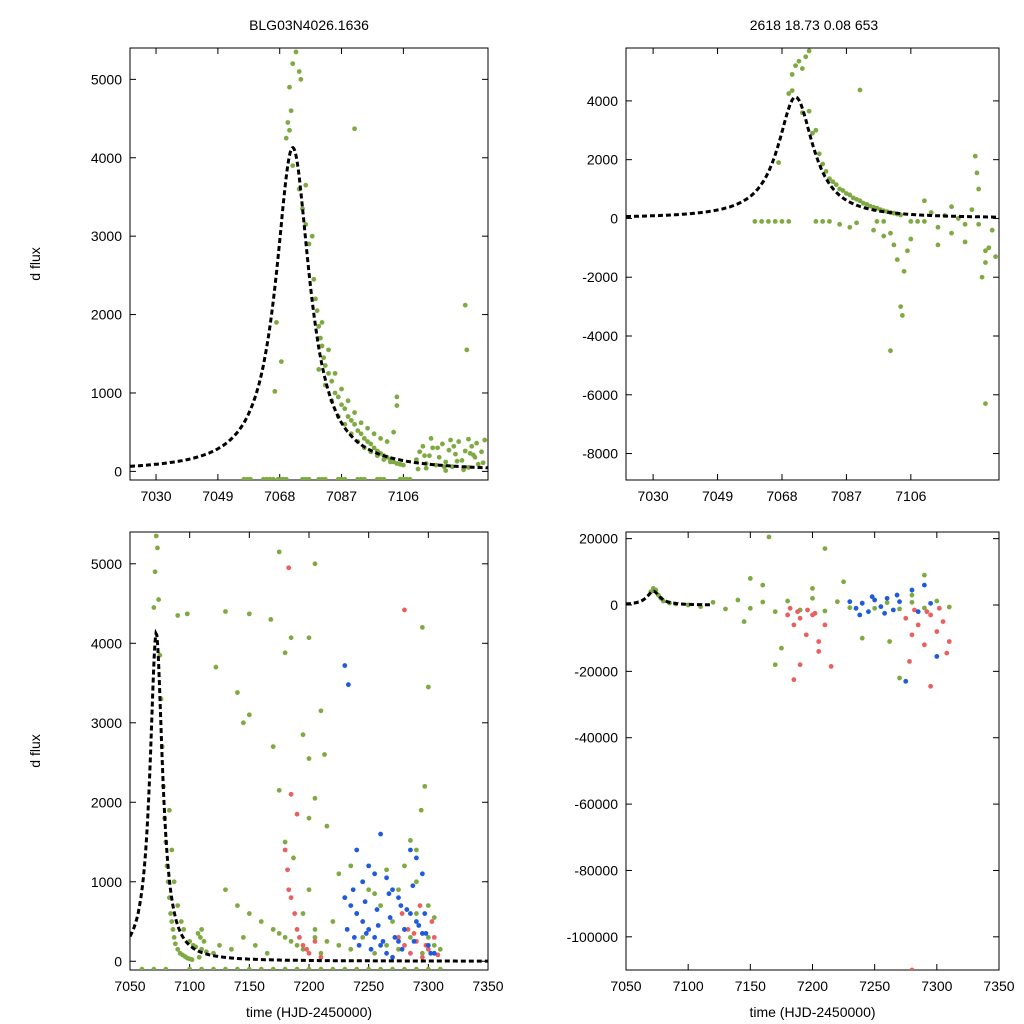 This screenshot has height=1024, width=1024. Describe the element at coordinates (812, 157) in the screenshot. I see `model-curve` at that location.